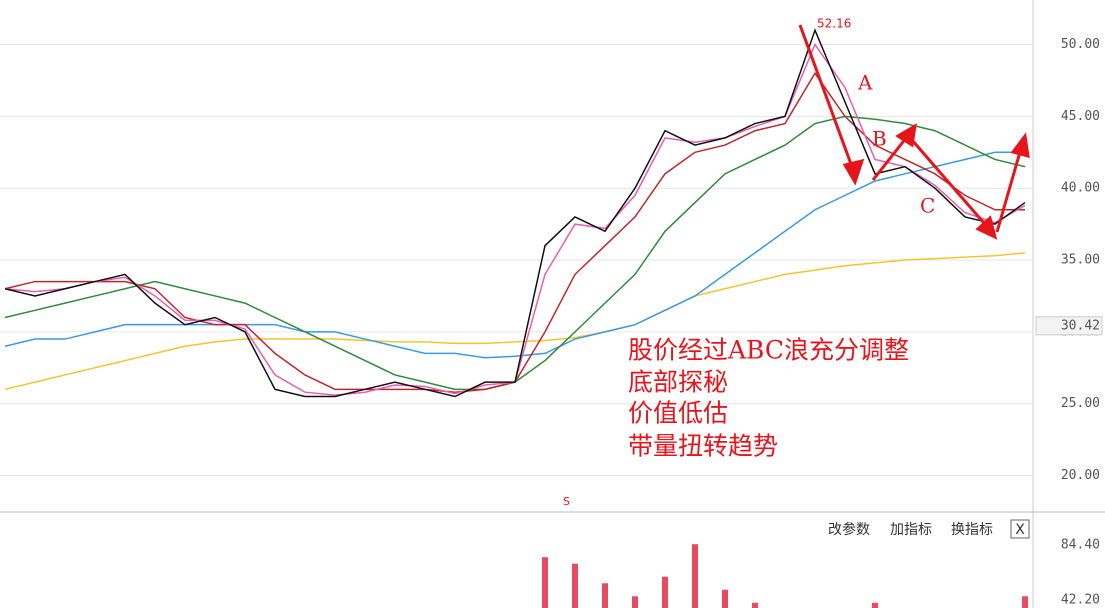 Image resolution: width=1105 pixels, height=608 pixels. What do you see at coordinates (1080, 475) in the screenshot?
I see `y-tick-label: 20.00` at bounding box center [1080, 475].